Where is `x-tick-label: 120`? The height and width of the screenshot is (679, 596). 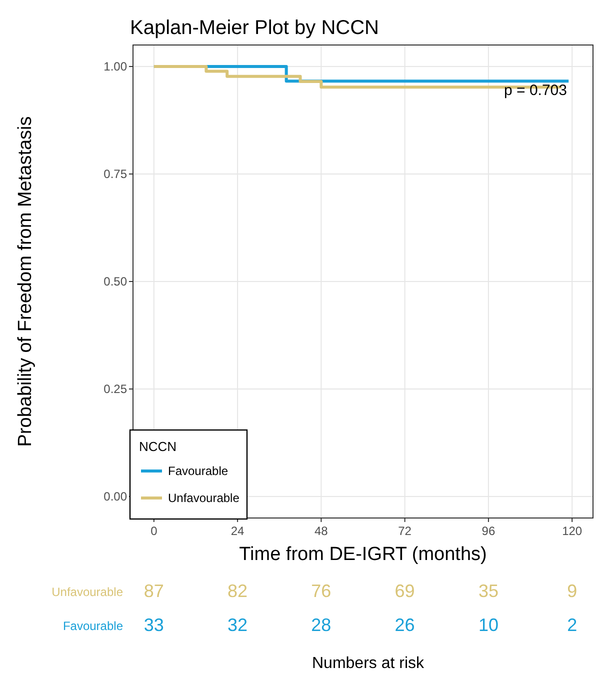 x-tick-label: 120 is located at coordinates (572, 531).